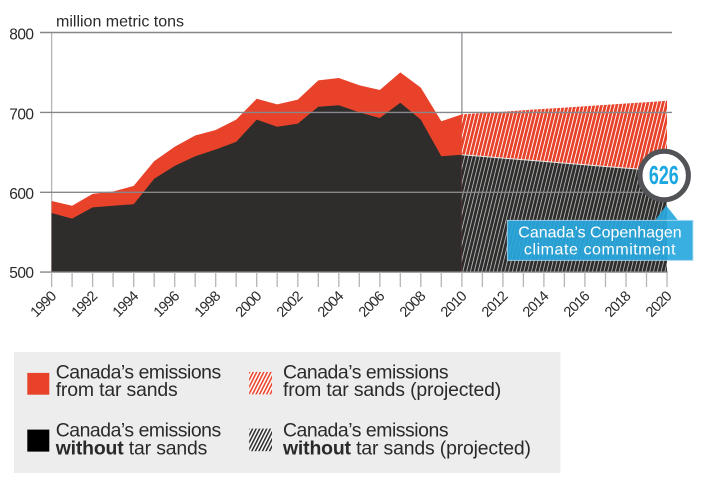 The width and height of the screenshot is (706, 485). Describe the element at coordinates (249, 304) in the screenshot. I see `svg-text: 2000` at that location.